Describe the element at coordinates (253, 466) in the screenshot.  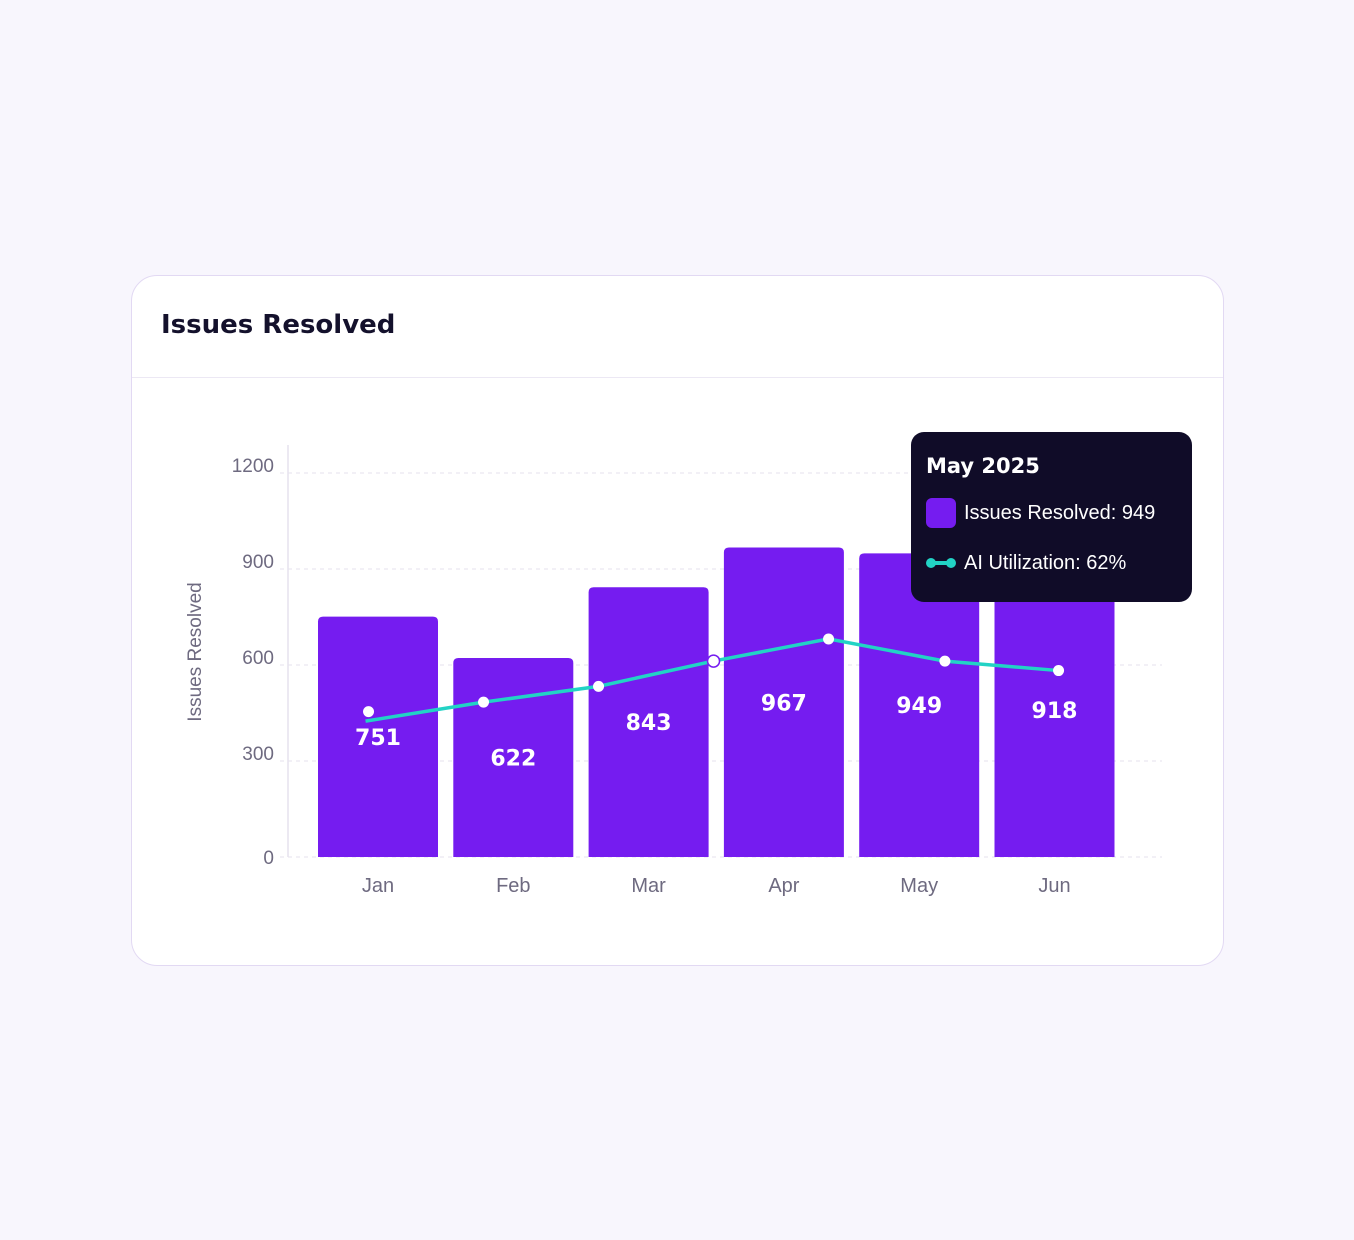
I see `y-tick-label: 1200` at that location.